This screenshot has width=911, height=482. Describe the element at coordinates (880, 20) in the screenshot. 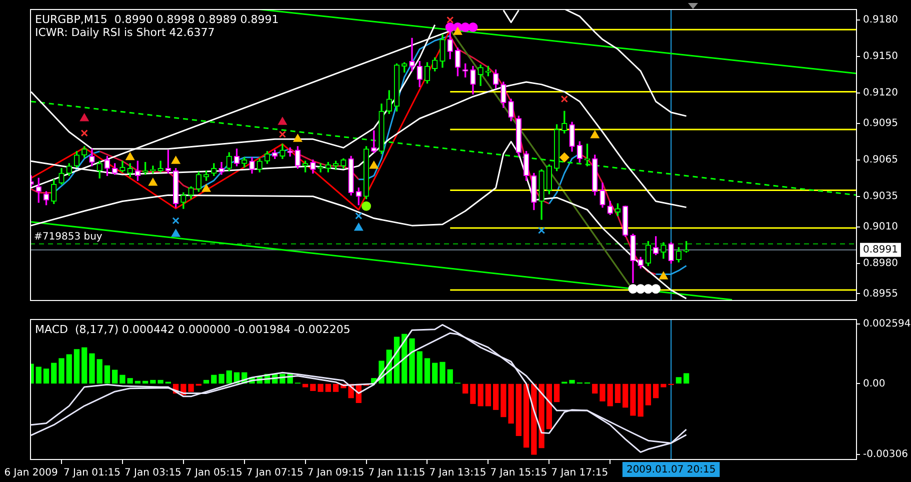

I see `y-tick-label: 0.9180` at that location.